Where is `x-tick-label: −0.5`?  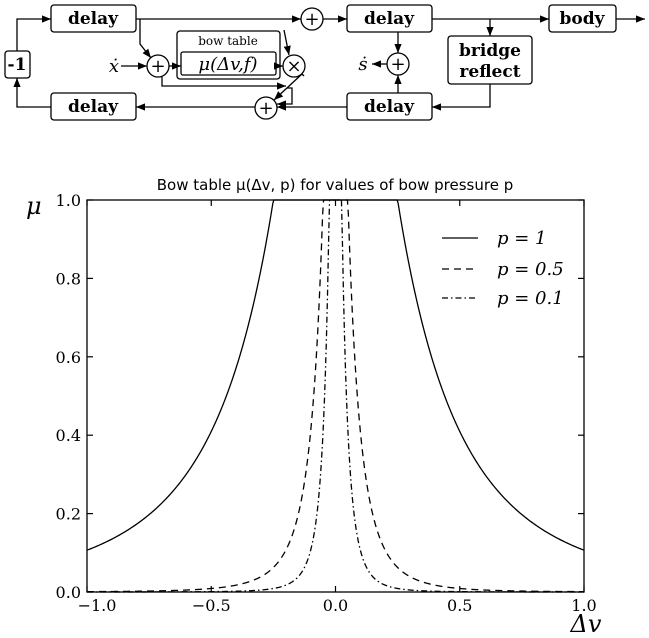 x-tick-label: −0.5 is located at coordinates (211, 605).